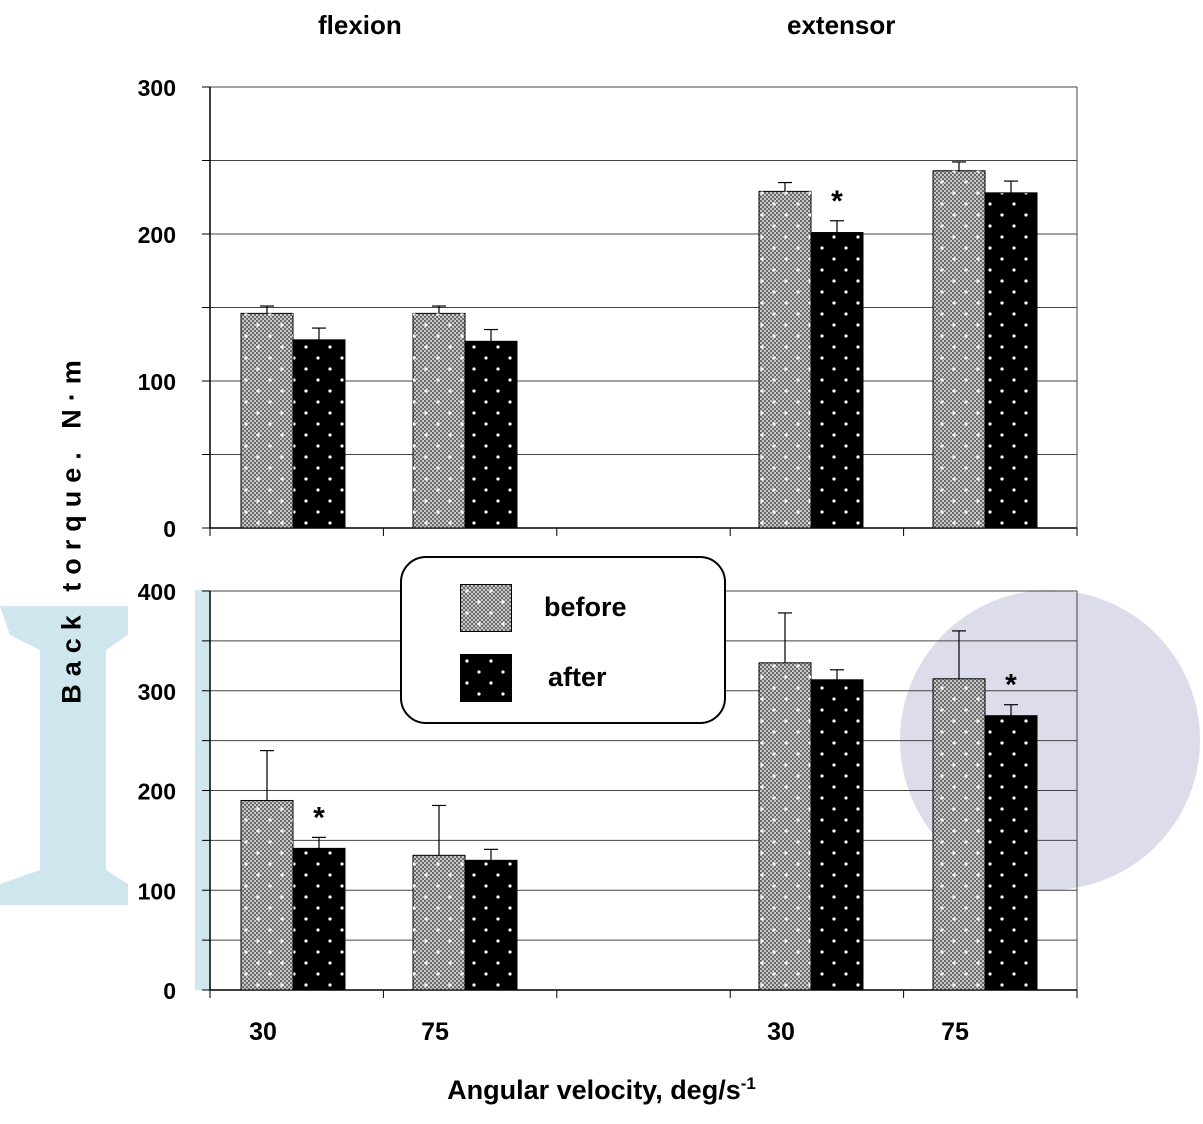  What do you see at coordinates (71, 528) in the screenshot?
I see `y-axis-label: Back torque. N·m` at bounding box center [71, 528].